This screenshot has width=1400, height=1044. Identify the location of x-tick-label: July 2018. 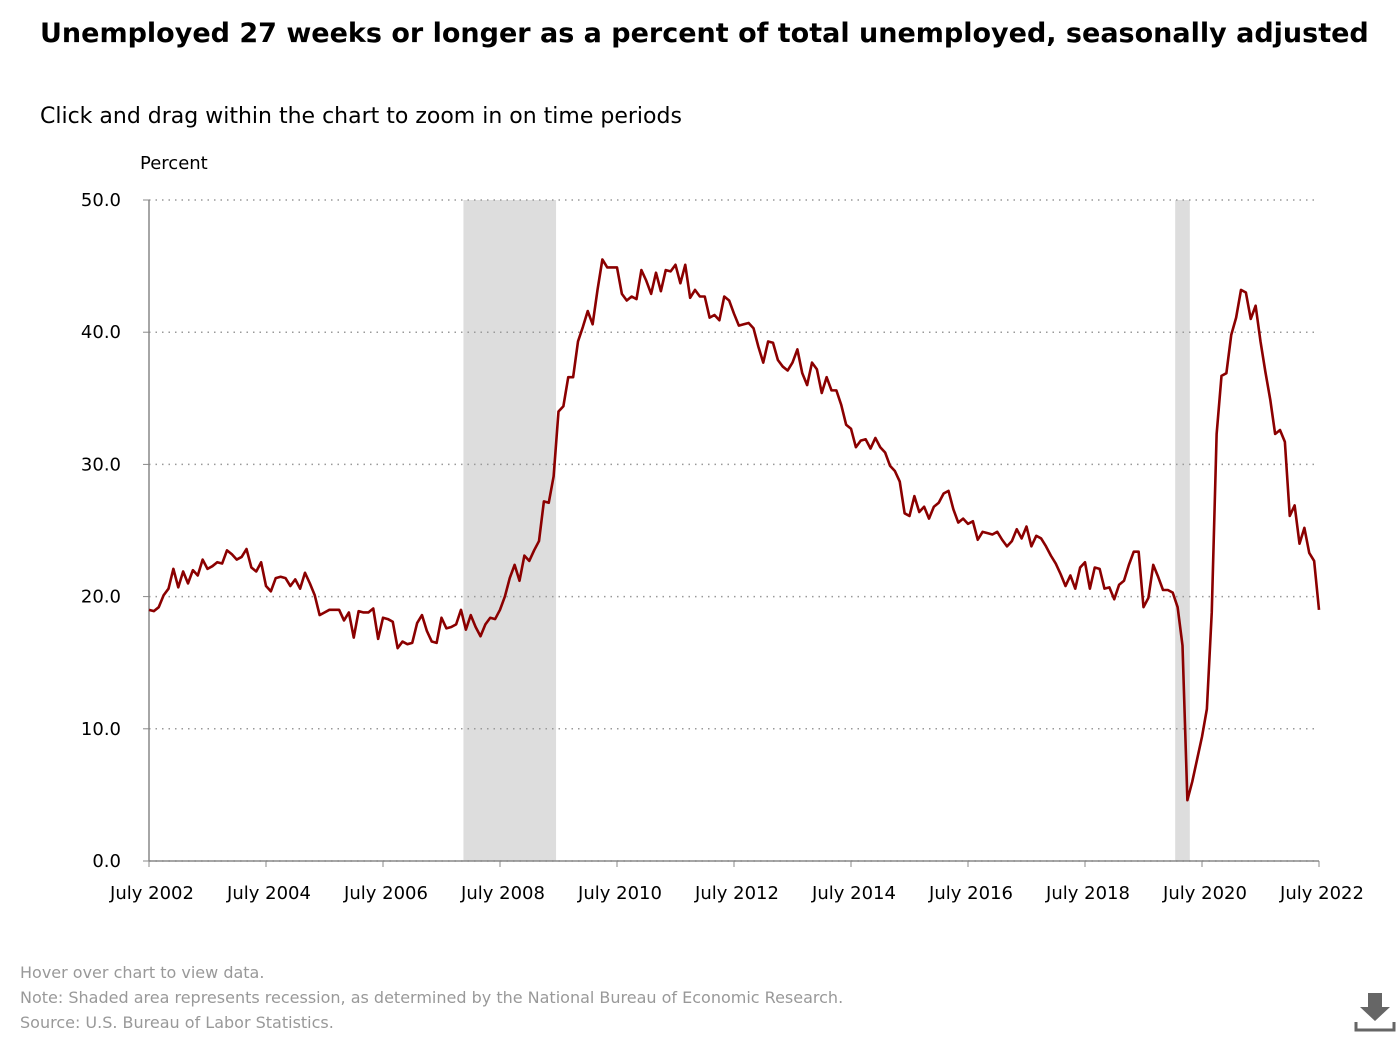
(1087, 893).